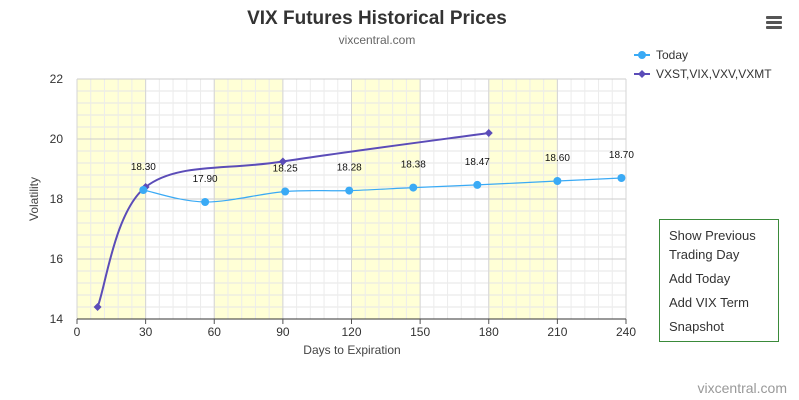 The image size is (799, 400). Describe the element at coordinates (143, 167) in the screenshot. I see `data-label-today: 18.30` at that location.